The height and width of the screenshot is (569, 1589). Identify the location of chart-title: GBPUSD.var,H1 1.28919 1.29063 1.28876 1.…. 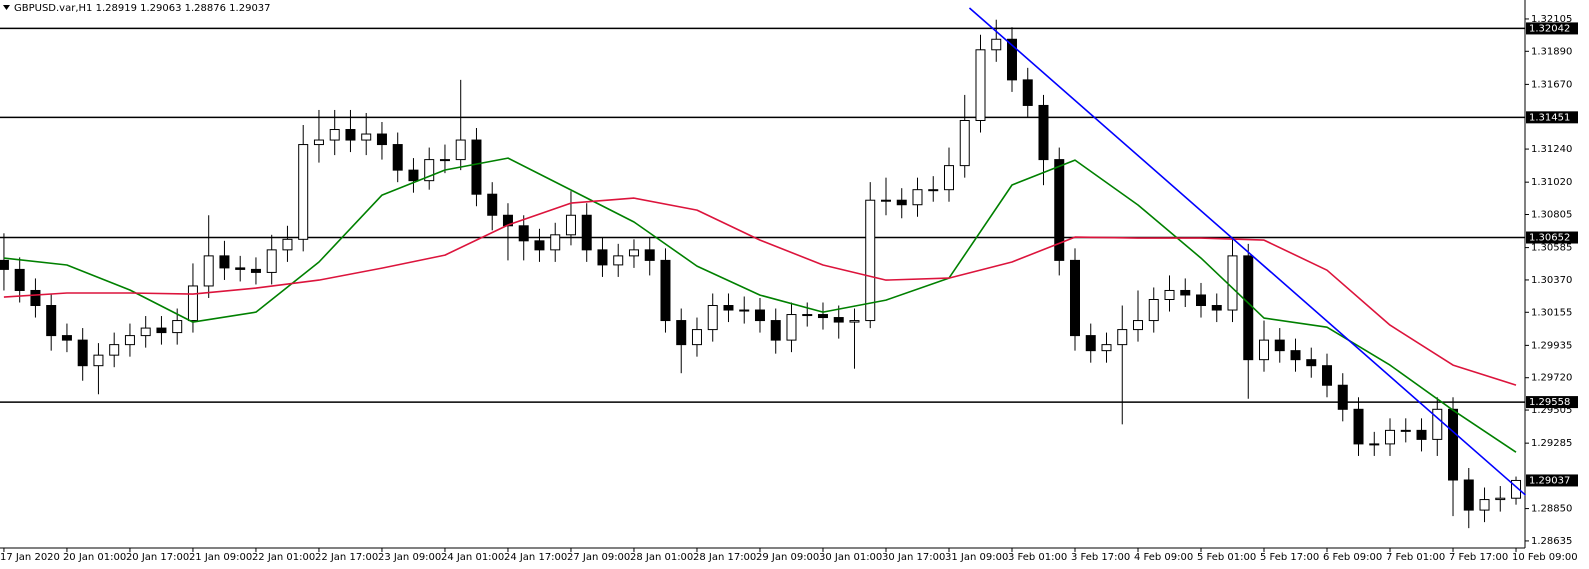
(142, 8).